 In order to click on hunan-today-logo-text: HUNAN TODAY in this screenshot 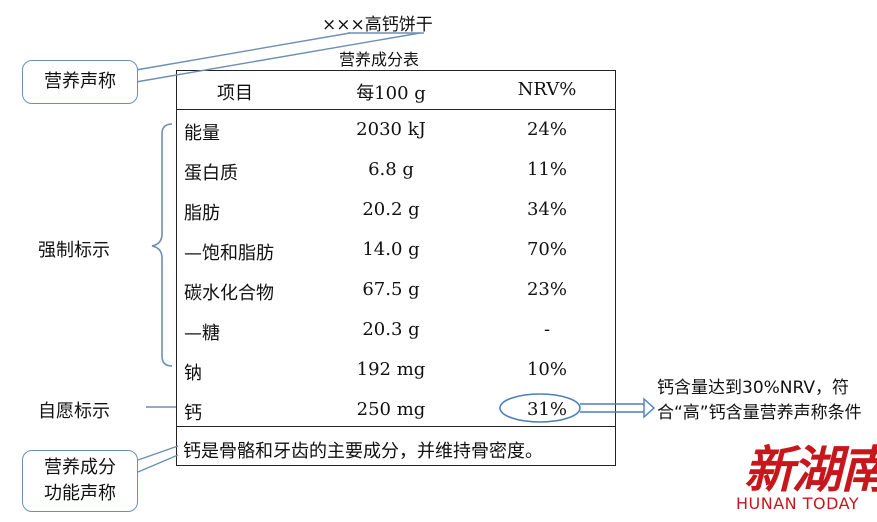, I will do `click(798, 503)`.